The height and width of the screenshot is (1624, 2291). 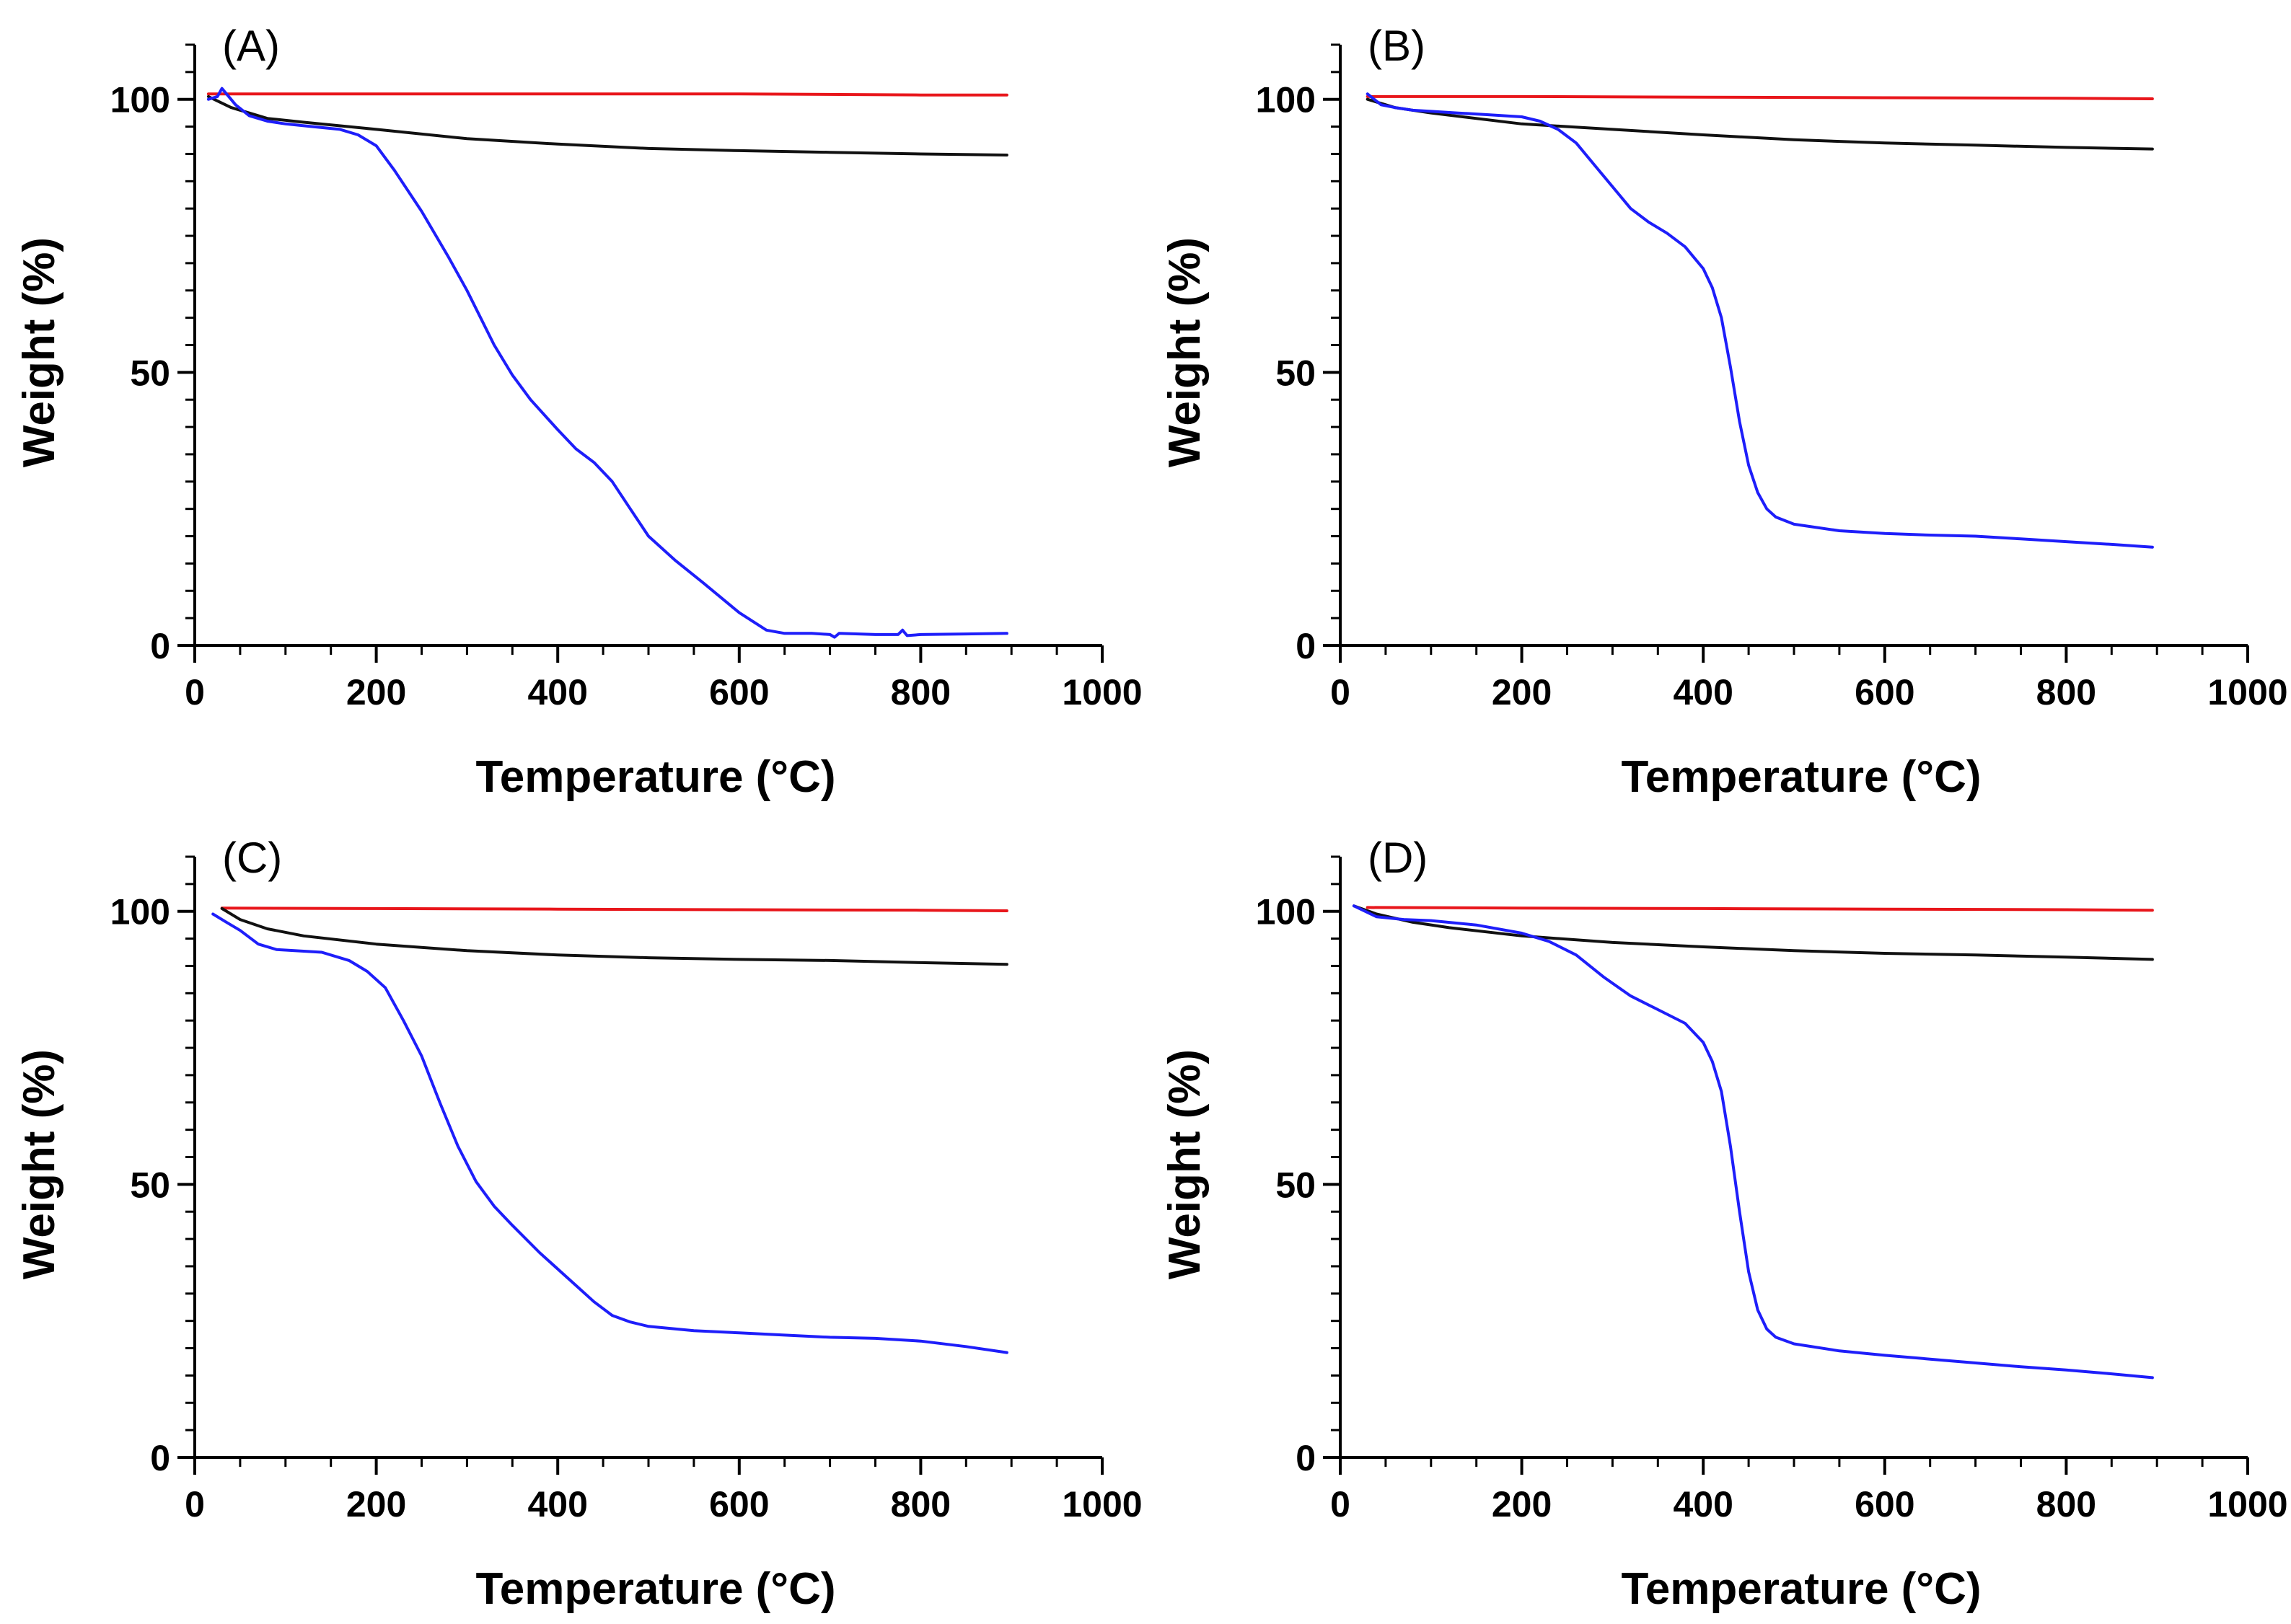 I want to click on series-line-blue-c, so click(x=609, y=1133).